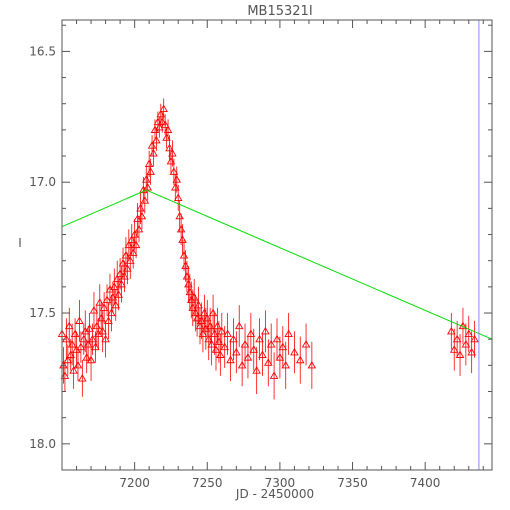 The image size is (510, 510). What do you see at coordinates (425, 483) in the screenshot?
I see `x-tick-label: 7400` at bounding box center [425, 483].